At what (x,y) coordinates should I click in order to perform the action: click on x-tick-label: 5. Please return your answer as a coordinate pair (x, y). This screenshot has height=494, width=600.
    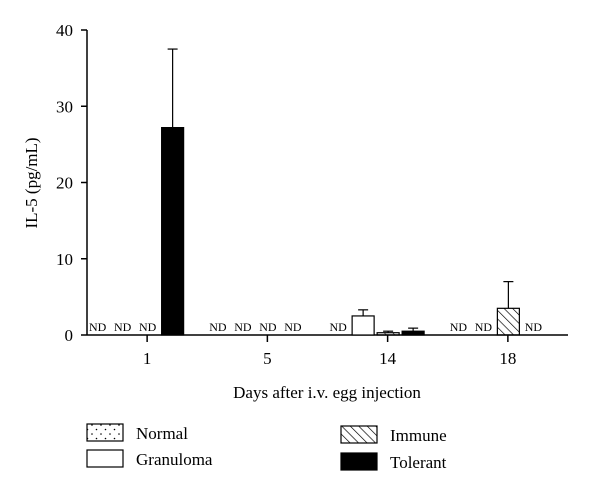
    Looking at the image, I should click on (267, 358).